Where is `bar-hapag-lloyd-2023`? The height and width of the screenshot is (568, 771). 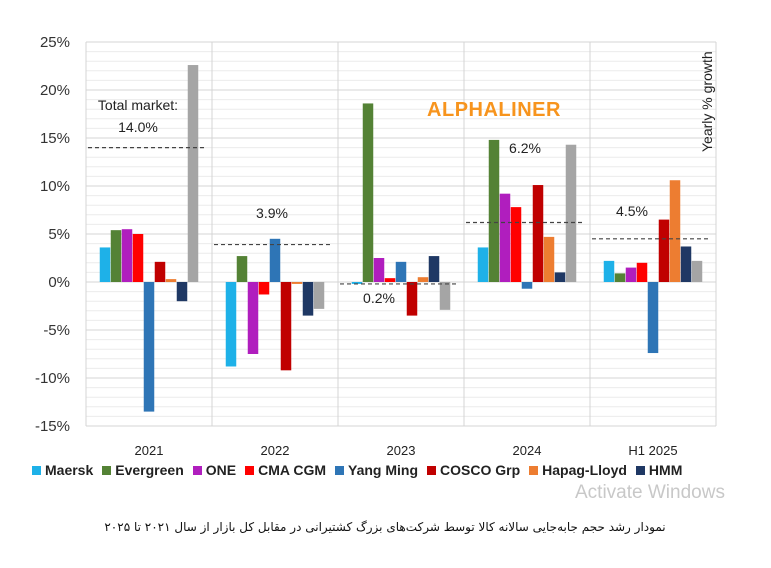
bar-hapag-lloyd-2023 is located at coordinates (423, 279).